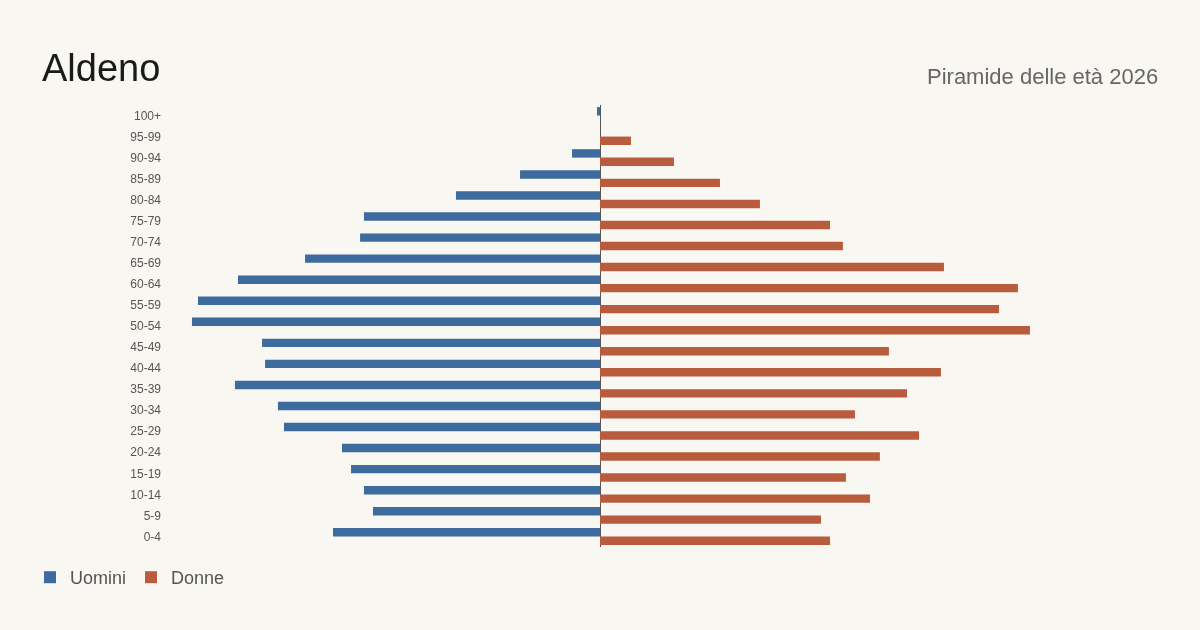 This screenshot has width=1200, height=630. Describe the element at coordinates (146, 494) in the screenshot. I see `y-tick-label: 10-14` at that location.